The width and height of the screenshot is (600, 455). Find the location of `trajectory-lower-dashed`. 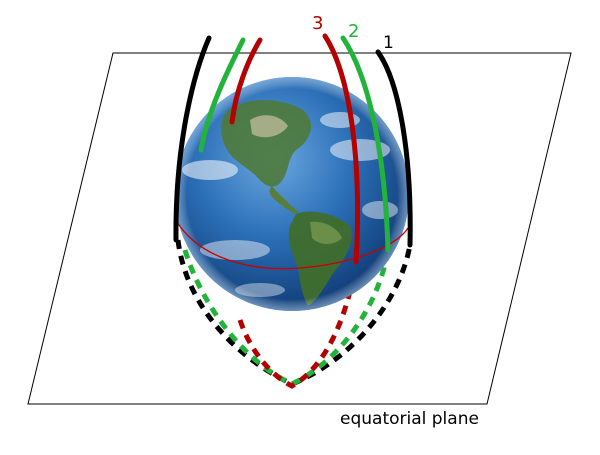

trajectory-lower-dashed is located at coordinates (294, 314).